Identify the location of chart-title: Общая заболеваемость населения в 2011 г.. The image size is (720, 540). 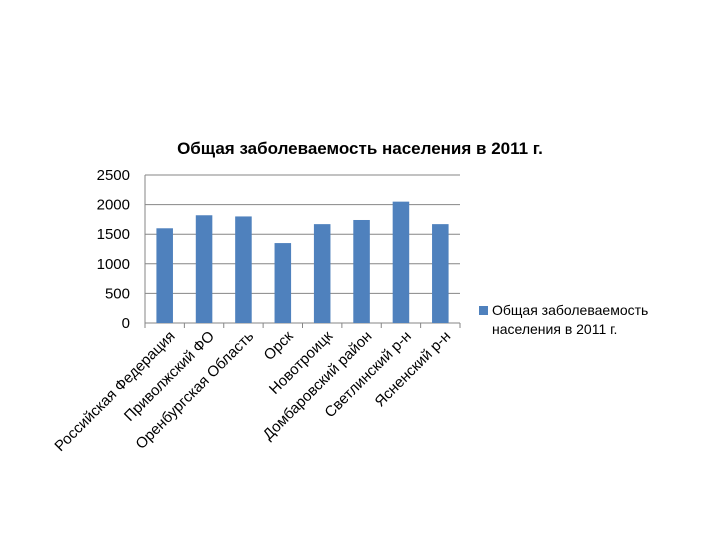
(360, 148).